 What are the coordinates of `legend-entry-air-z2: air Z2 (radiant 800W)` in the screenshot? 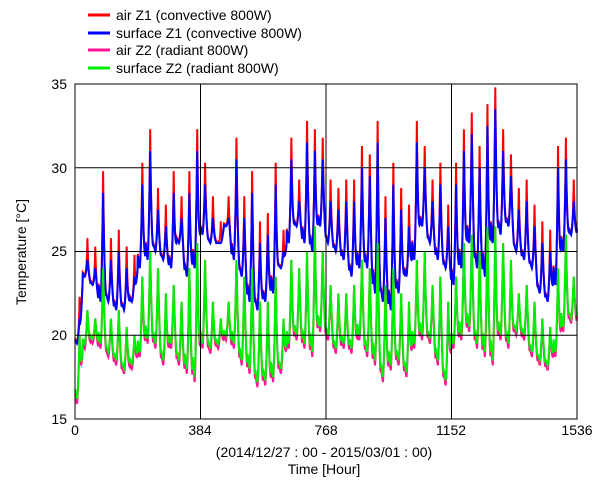 It's located at (168, 50).